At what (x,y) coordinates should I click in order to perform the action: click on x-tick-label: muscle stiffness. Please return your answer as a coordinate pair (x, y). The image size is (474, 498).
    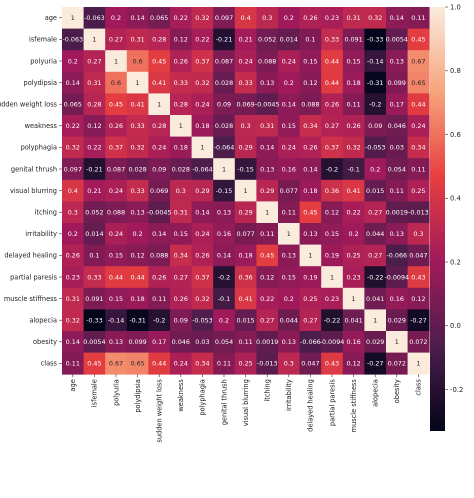
    Looking at the image, I should click on (354, 406).